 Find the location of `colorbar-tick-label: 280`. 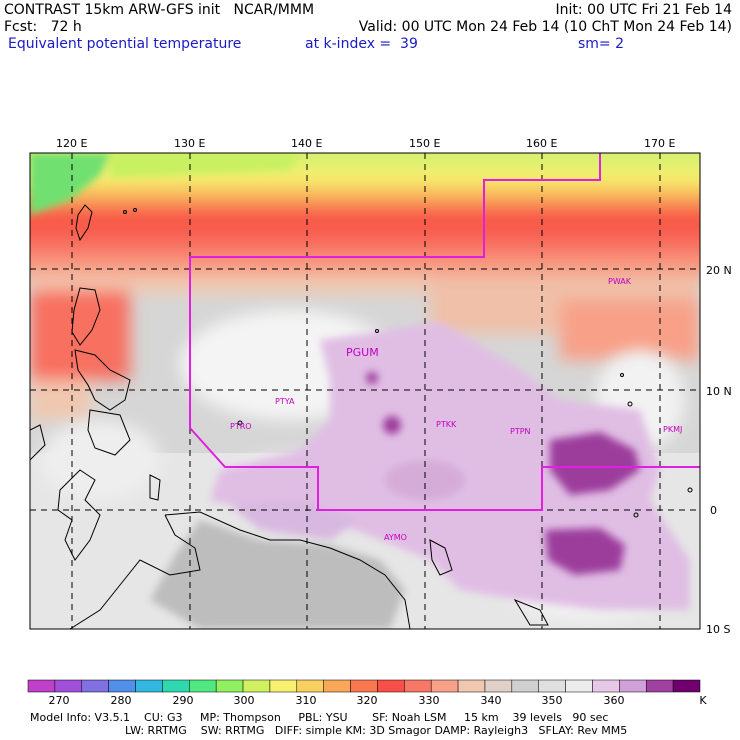

colorbar-tick-label: 280 is located at coordinates (121, 700).